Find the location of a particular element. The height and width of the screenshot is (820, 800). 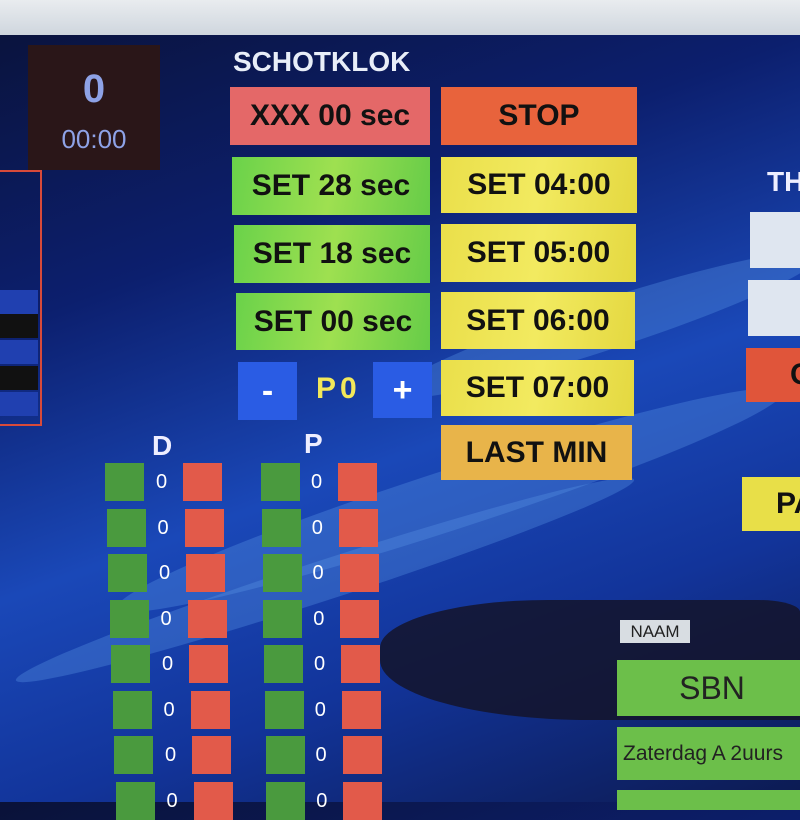

shotclock-title: SCHOTKLOK is located at coordinates (322, 61).